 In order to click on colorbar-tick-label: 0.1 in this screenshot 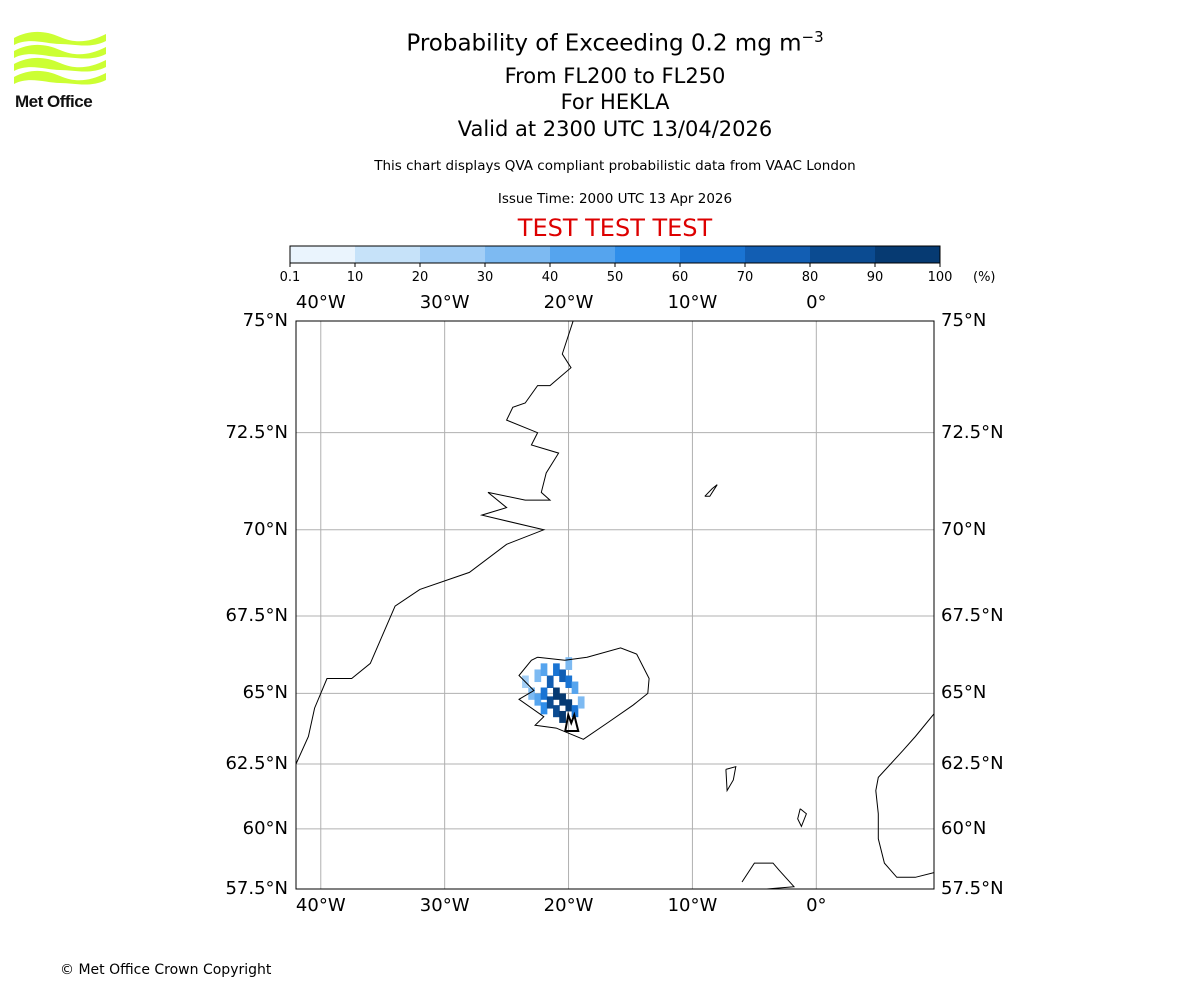, I will do `click(290, 277)`.